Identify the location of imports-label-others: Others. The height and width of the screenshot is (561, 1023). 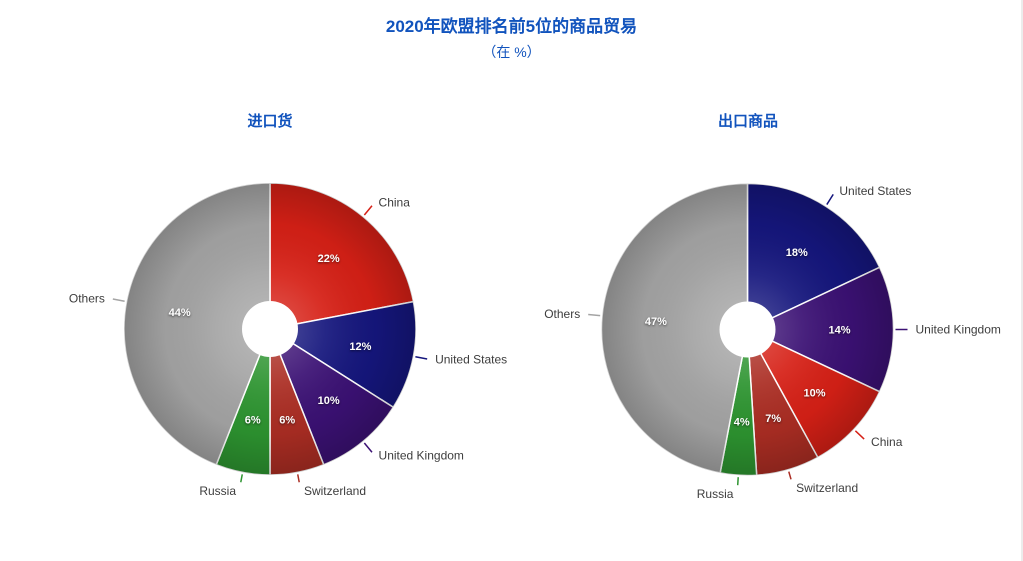
(87, 298).